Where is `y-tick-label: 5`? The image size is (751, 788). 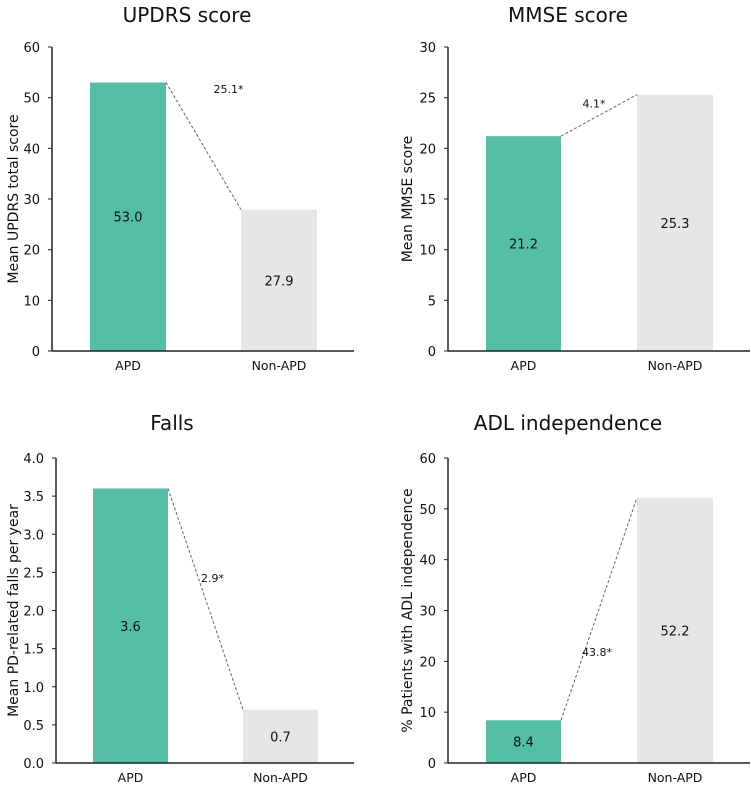 y-tick-label: 5 is located at coordinates (432, 301).